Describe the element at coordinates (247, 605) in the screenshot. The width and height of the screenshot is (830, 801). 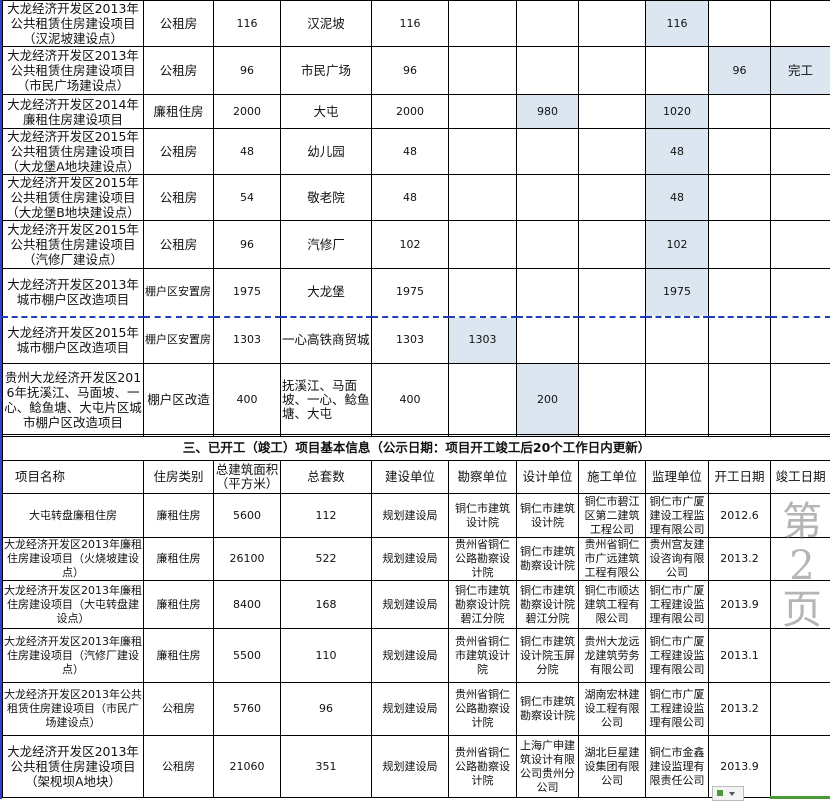
I see `cell-area: 8400` at that location.